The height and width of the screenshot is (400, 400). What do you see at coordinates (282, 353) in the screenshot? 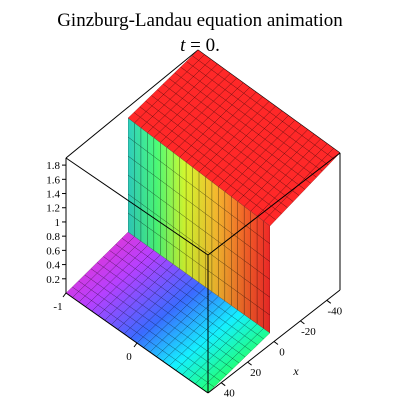
I see `x-tick-label: 0` at bounding box center [282, 353].